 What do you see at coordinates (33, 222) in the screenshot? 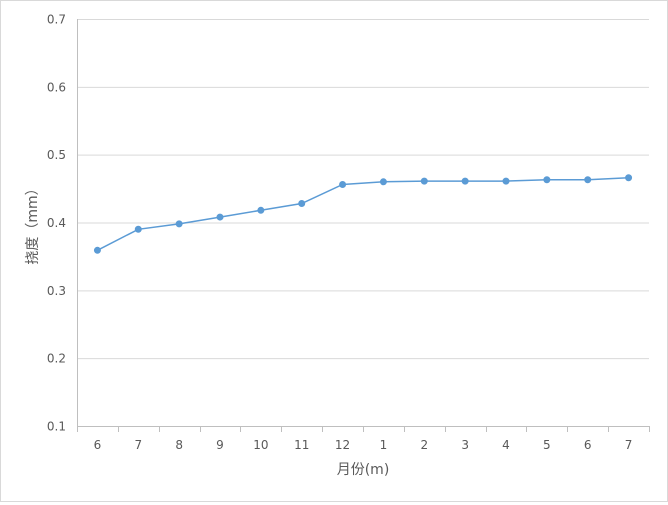
I see `y-axis-title: 挠度（mm）` at bounding box center [33, 222].